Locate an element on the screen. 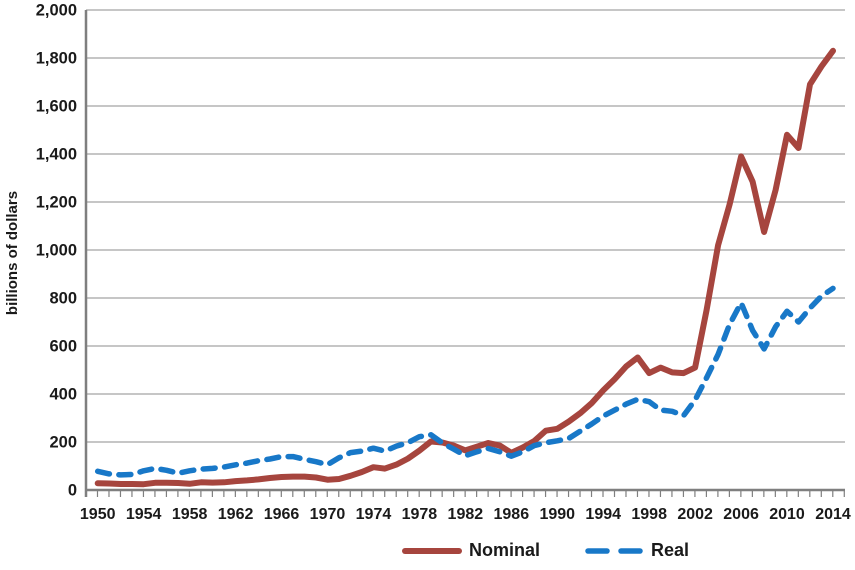  x-tick-label: 1958 is located at coordinates (190, 514).